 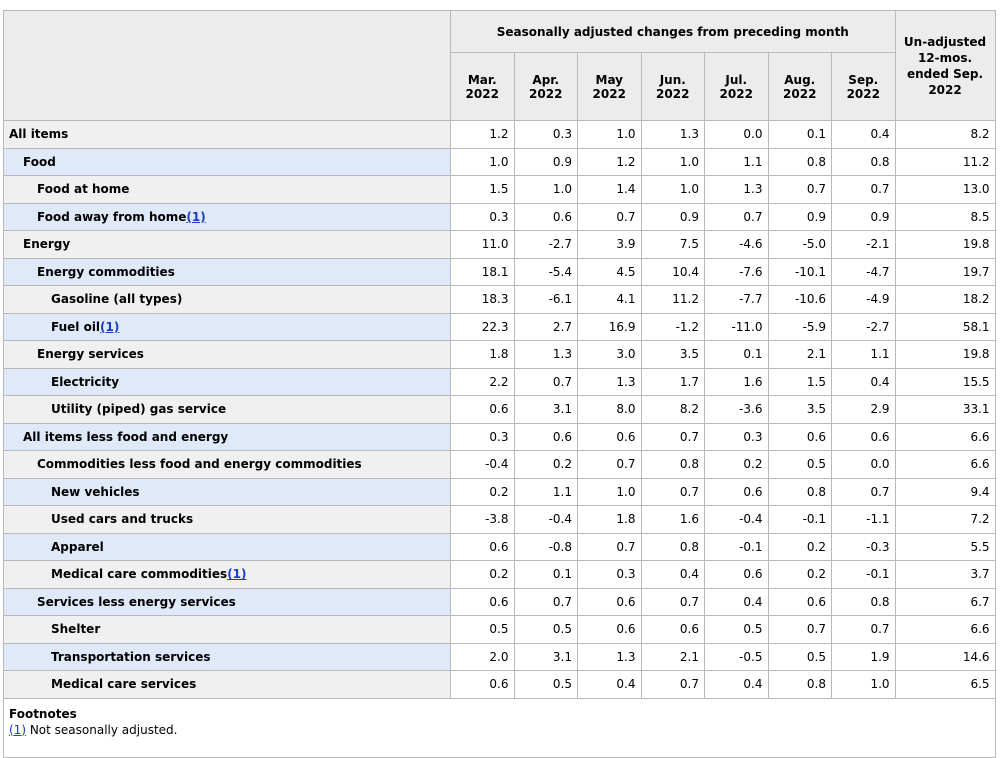 I want to click on month: Mar., so click(x=482, y=79).